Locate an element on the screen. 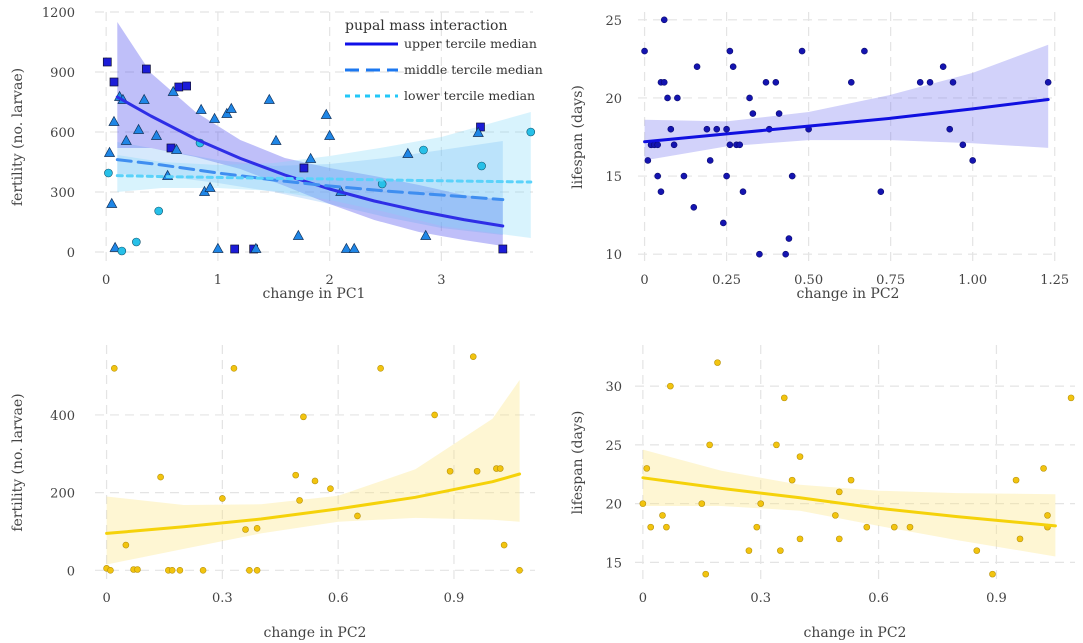  panel-a-ytick-label-0: 0 is located at coordinates (71, 253).